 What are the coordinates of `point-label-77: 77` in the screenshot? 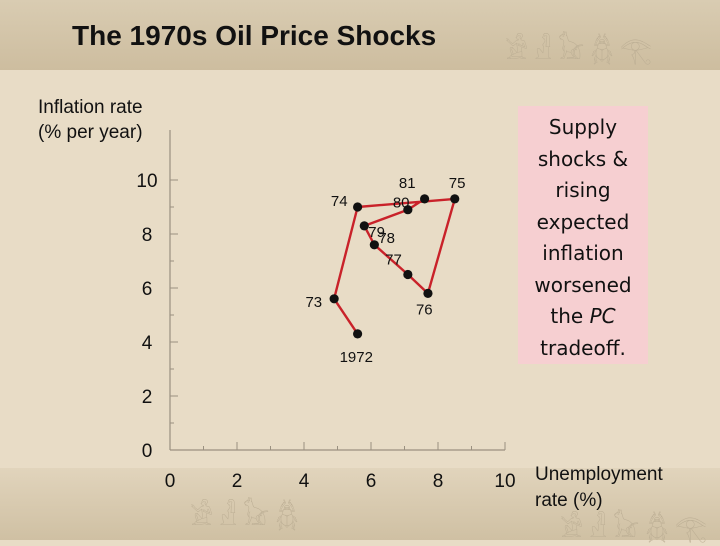 It's located at (393, 260).